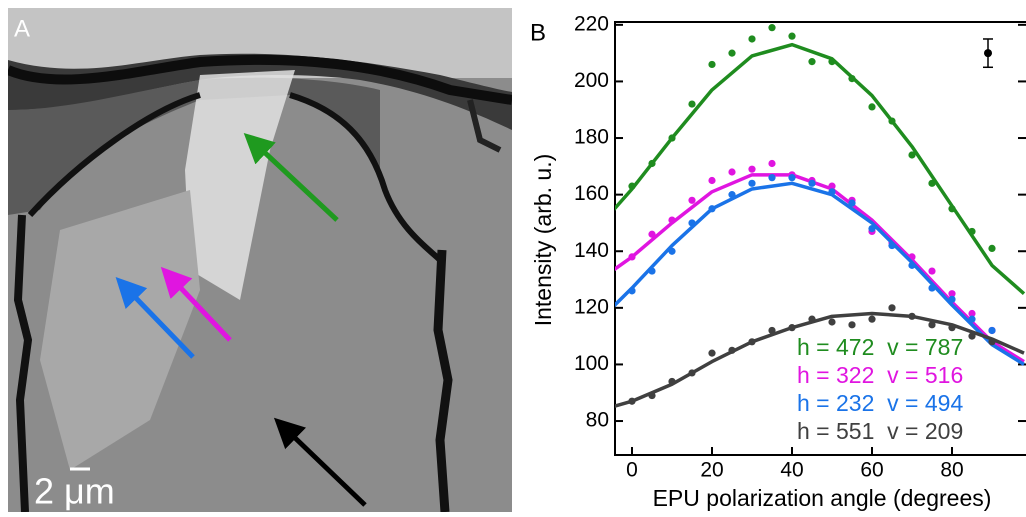 The image size is (1026, 517). I want to click on legend-entry: h = 472 v = 787, so click(880, 347).